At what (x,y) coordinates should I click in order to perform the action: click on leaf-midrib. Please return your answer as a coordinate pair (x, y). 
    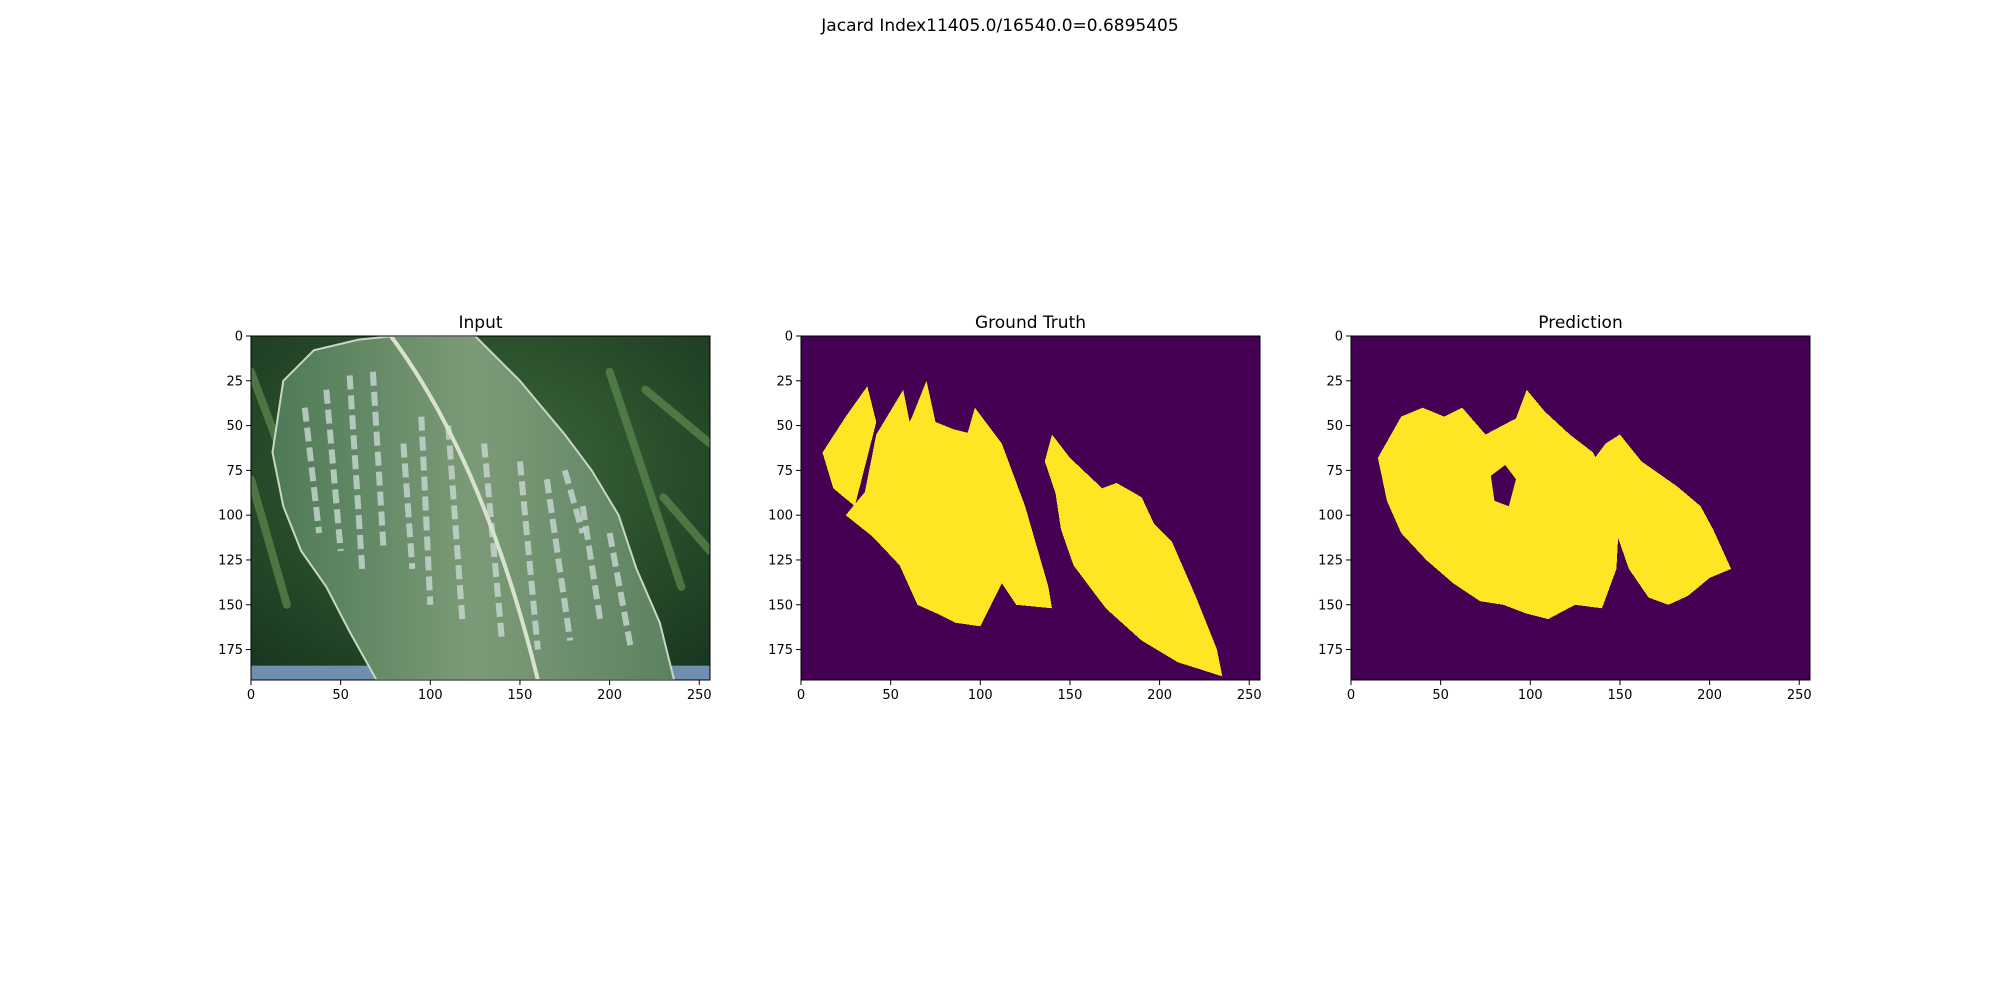
    Looking at the image, I should click on (464, 508).